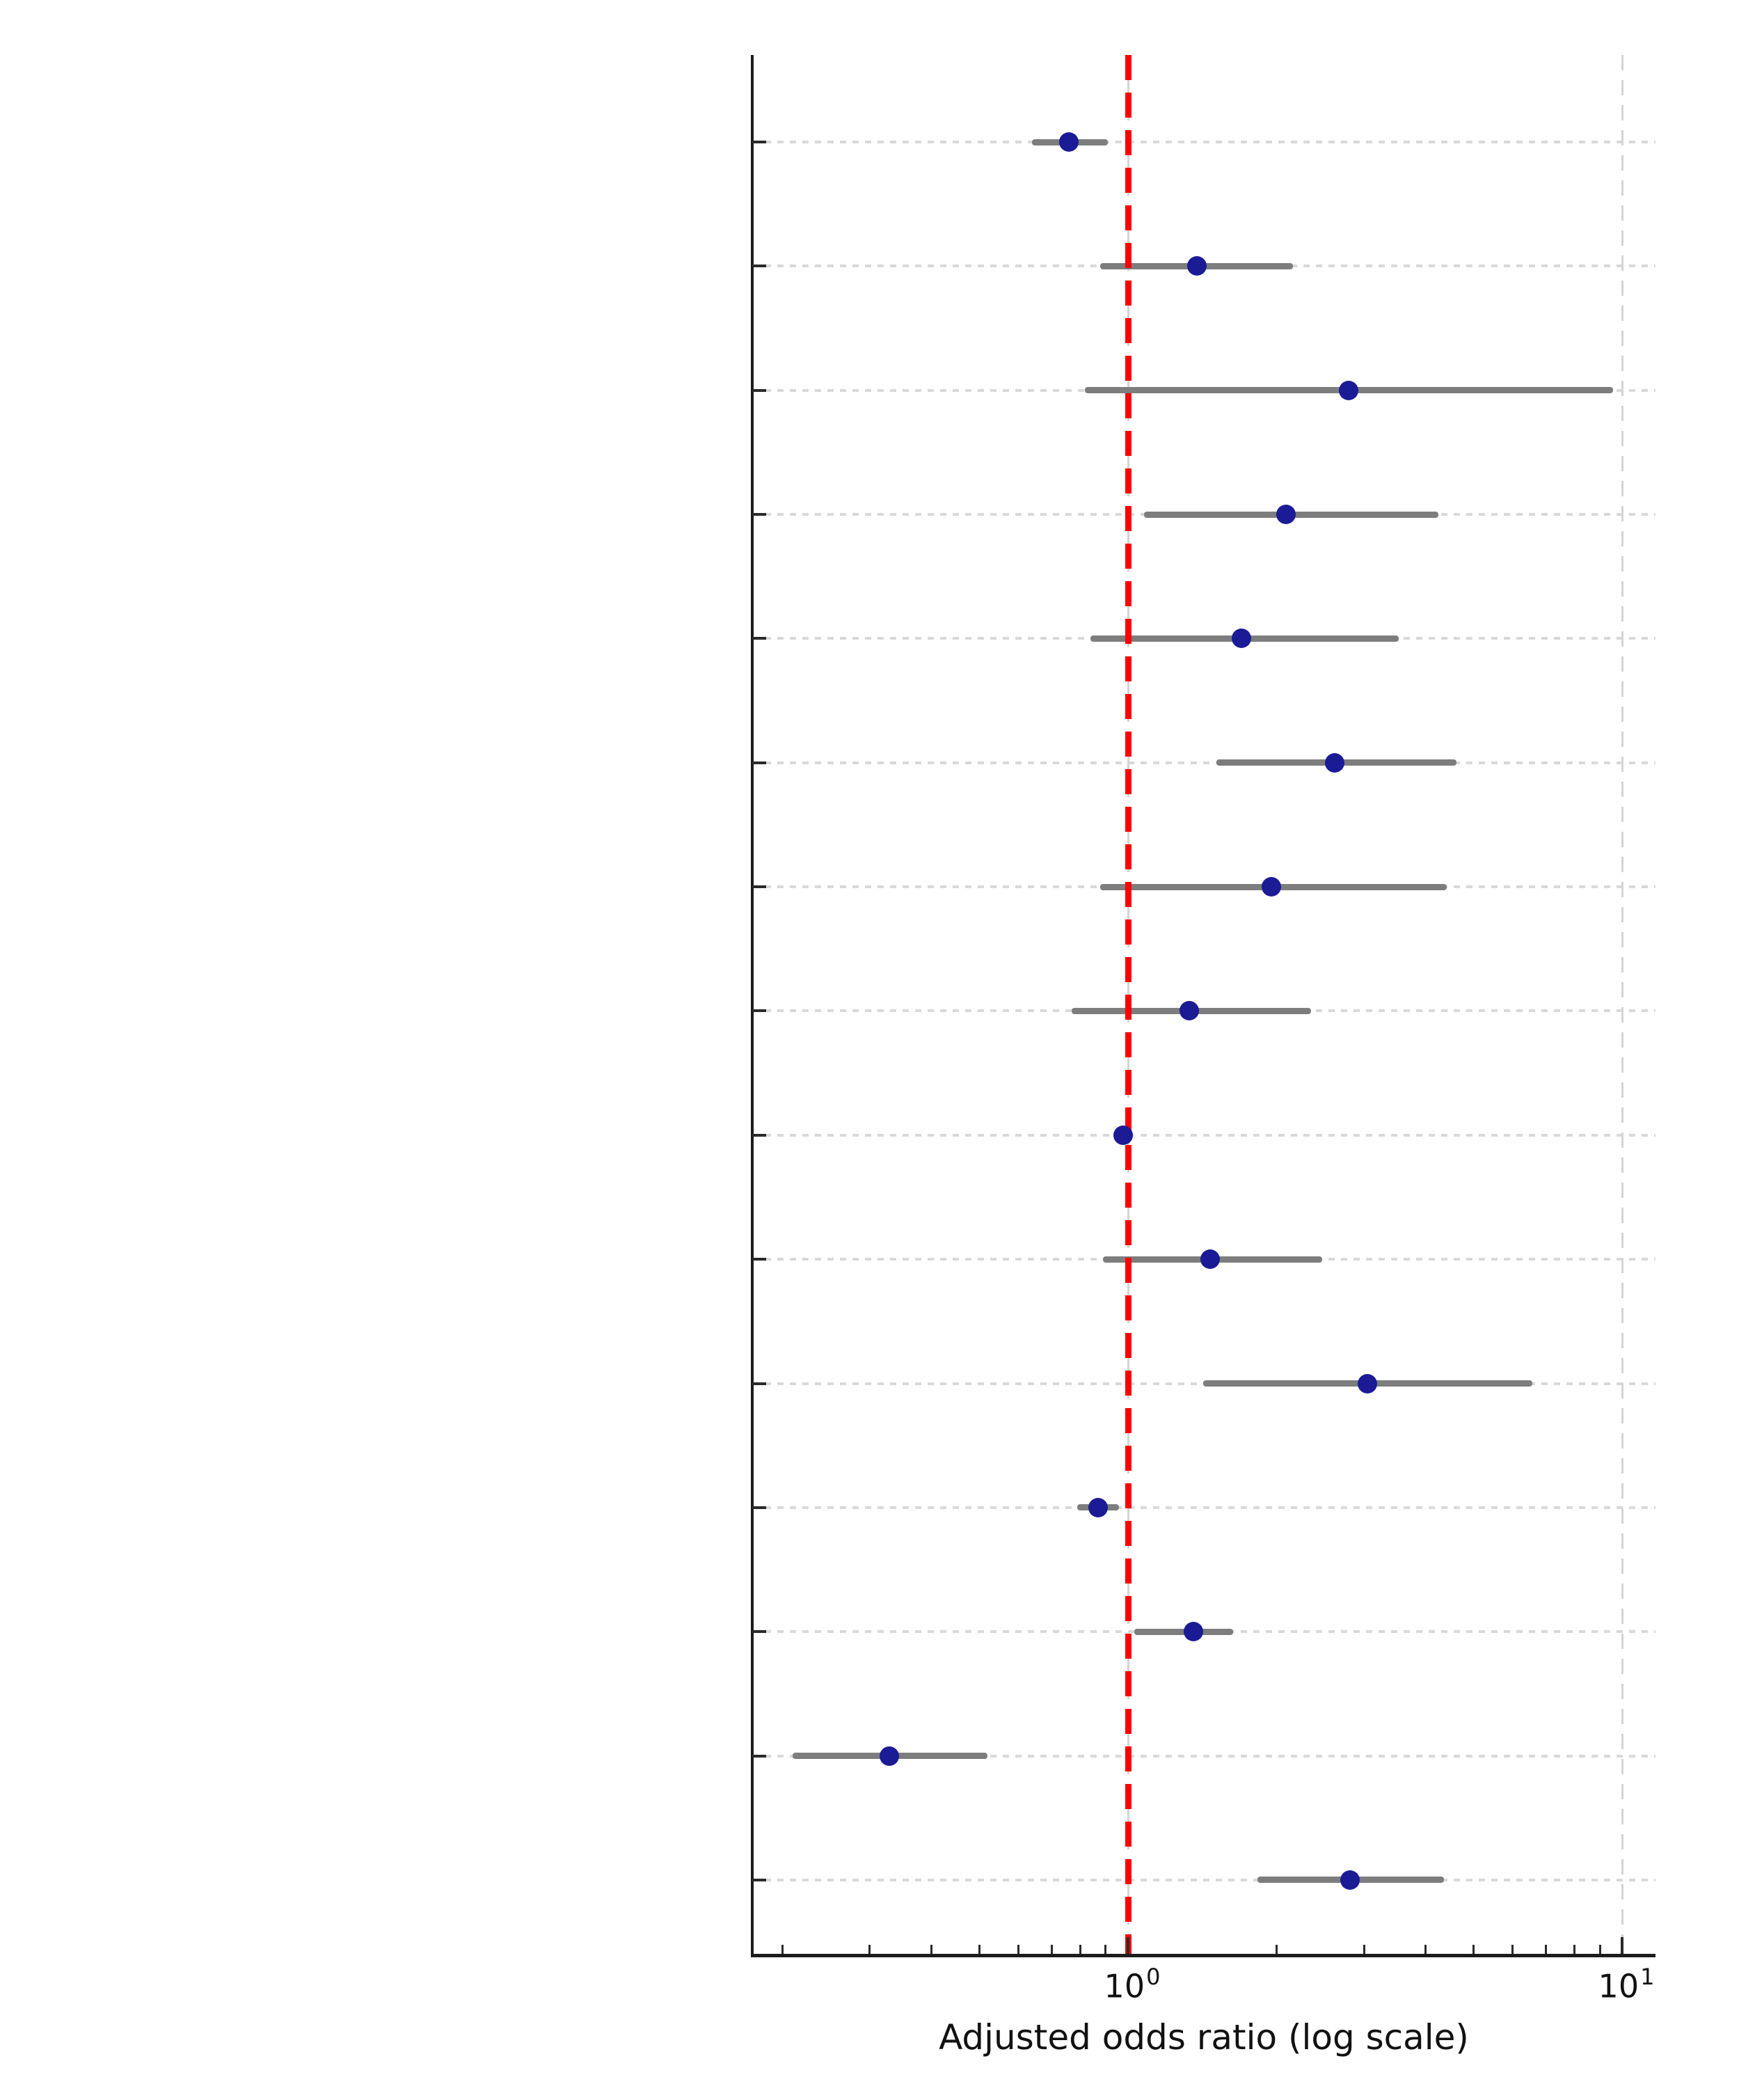 The width and height of the screenshot is (1739, 2100). I want to click on reference-line, so click(1128, 1005).